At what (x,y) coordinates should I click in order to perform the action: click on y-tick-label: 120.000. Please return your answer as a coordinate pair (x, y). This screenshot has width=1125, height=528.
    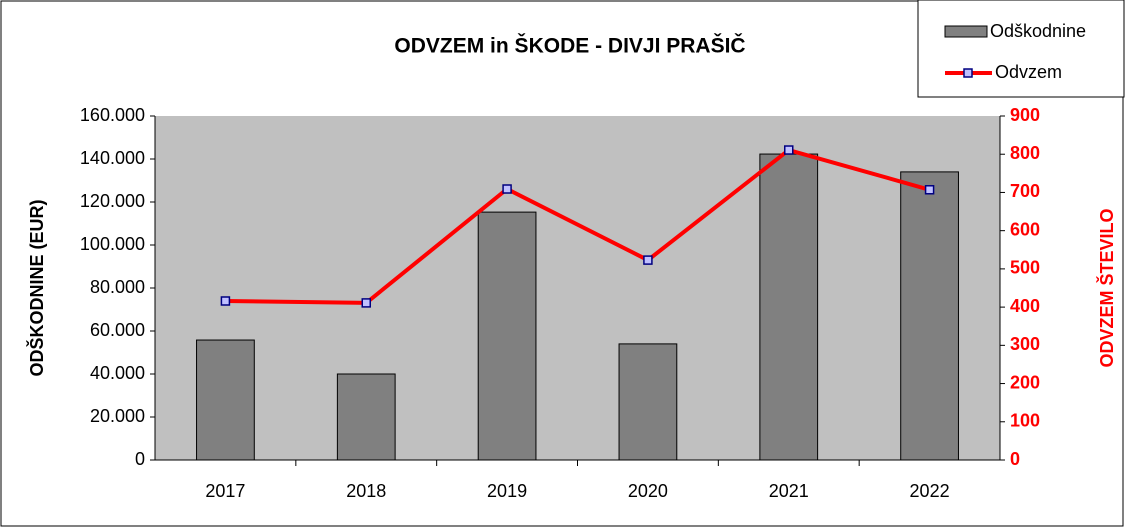
    Looking at the image, I should click on (112, 201).